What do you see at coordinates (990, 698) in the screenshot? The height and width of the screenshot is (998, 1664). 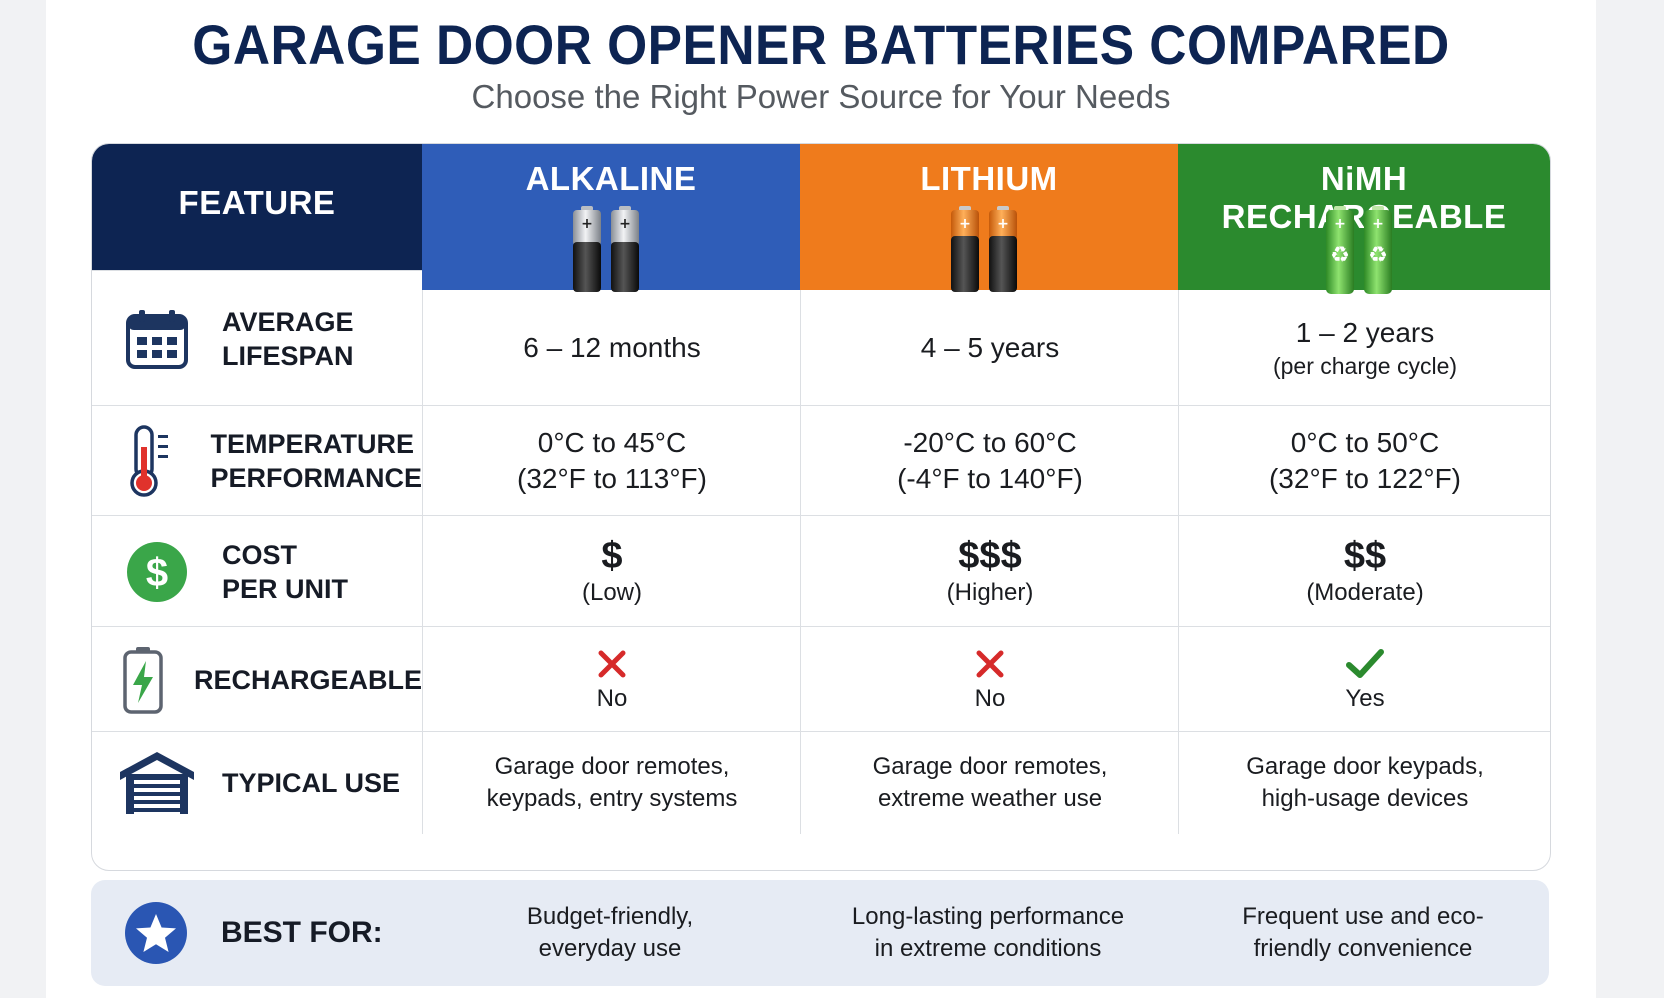 I see `rechargeable-lithium-value: No` at bounding box center [990, 698].